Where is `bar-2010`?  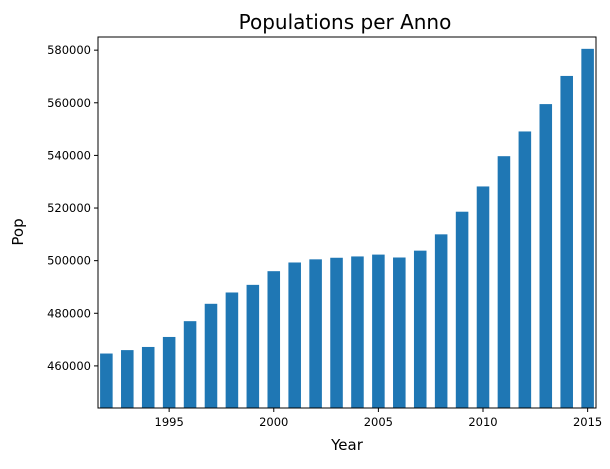
bar-2010 is located at coordinates (483, 297).